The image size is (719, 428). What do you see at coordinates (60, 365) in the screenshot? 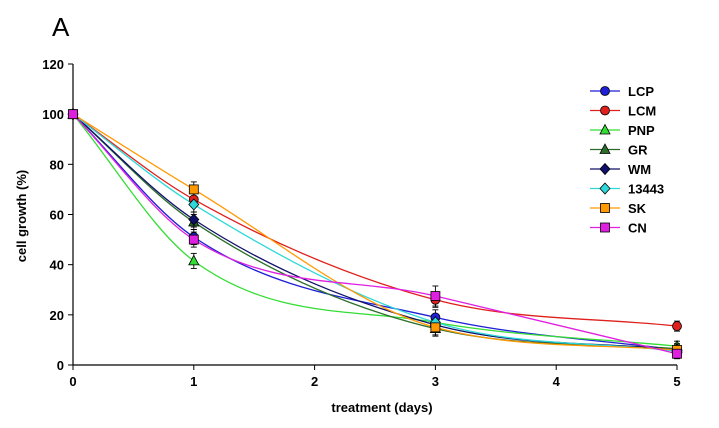
I see `y-tick-label: 0` at bounding box center [60, 365].